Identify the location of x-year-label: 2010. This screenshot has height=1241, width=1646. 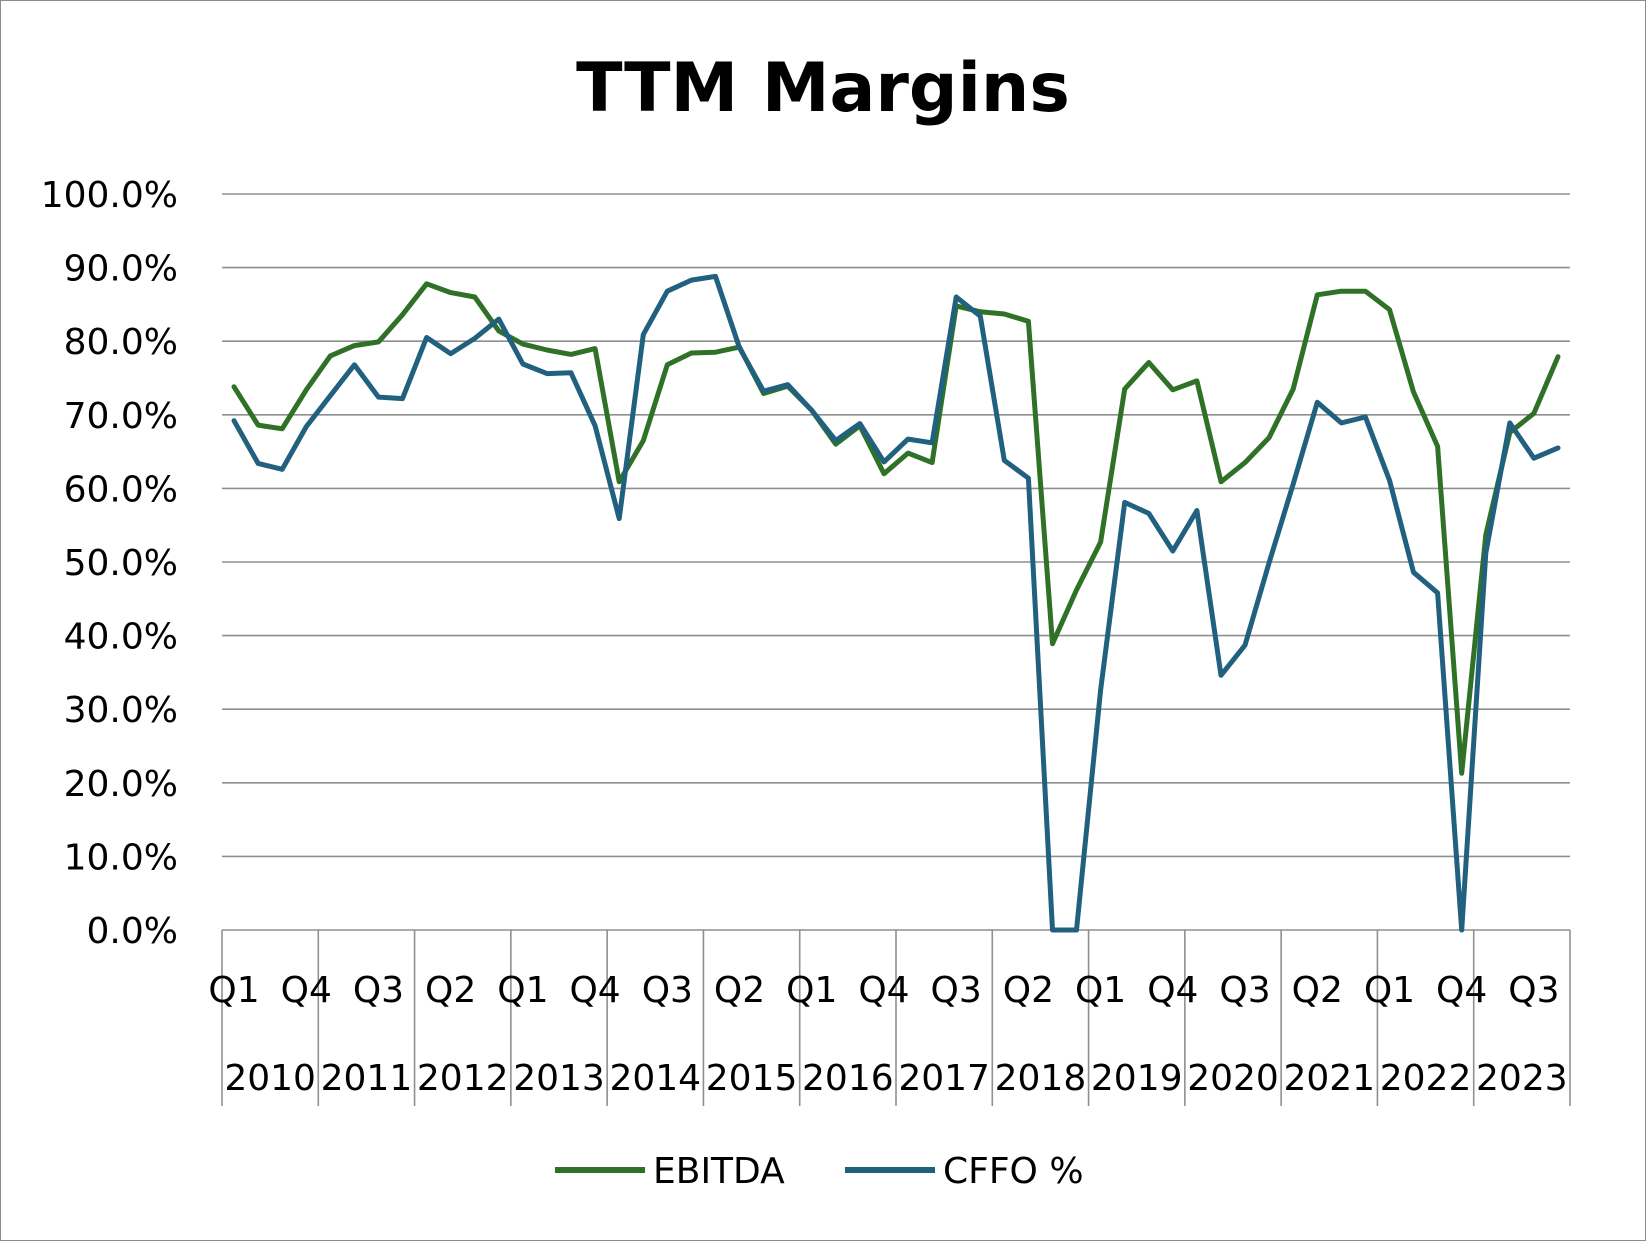
(270, 1078).